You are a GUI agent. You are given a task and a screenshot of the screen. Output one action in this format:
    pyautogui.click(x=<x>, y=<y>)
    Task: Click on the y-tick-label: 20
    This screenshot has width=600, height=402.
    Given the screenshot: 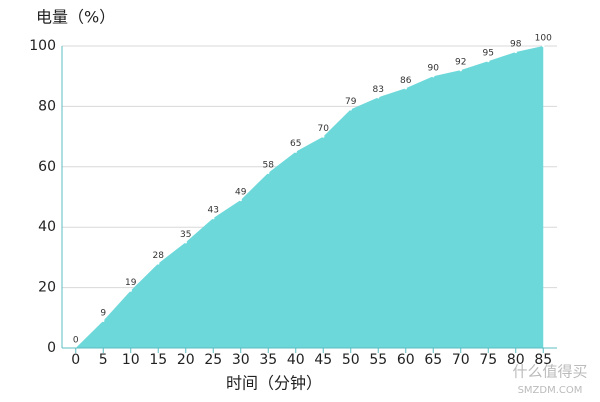 What is the action you would take?
    pyautogui.click(x=47, y=288)
    